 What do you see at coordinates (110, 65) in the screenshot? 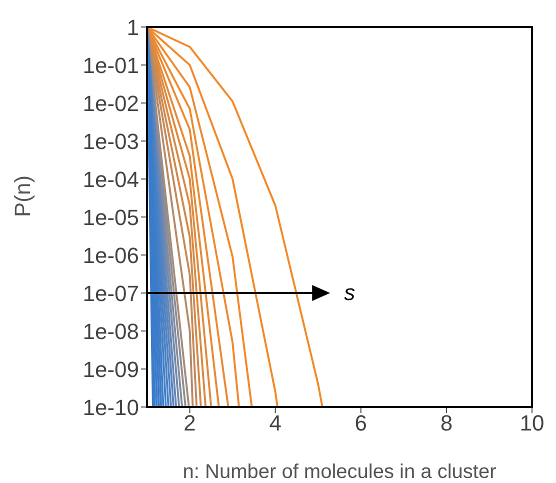
I see `y-tick-label: 1e-01` at bounding box center [110, 65].